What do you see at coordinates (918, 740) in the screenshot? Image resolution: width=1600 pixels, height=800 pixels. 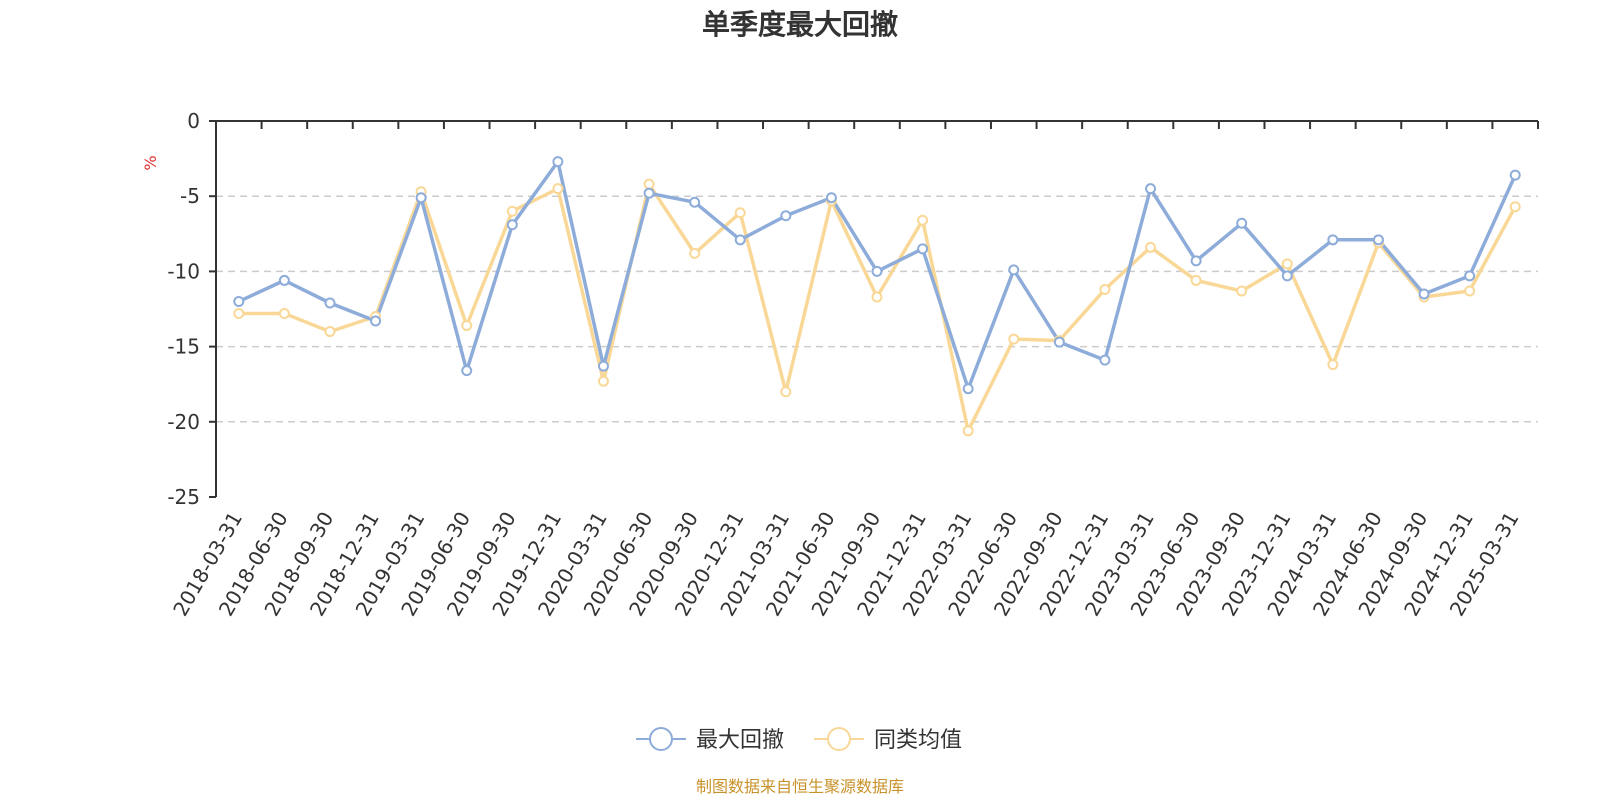 I see `legend-label: 同类均值` at bounding box center [918, 740].